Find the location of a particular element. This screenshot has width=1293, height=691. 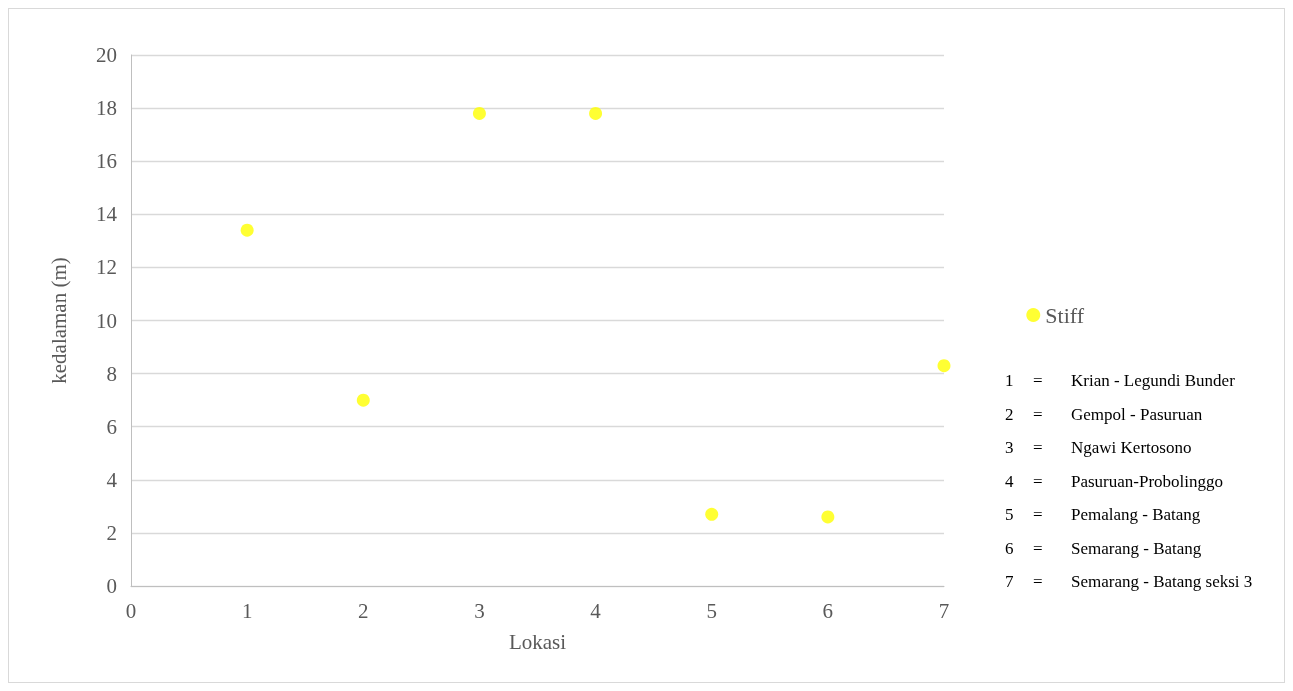

text: 1 = Krian - Legundi Bunder is located at coordinates (1120, 380).